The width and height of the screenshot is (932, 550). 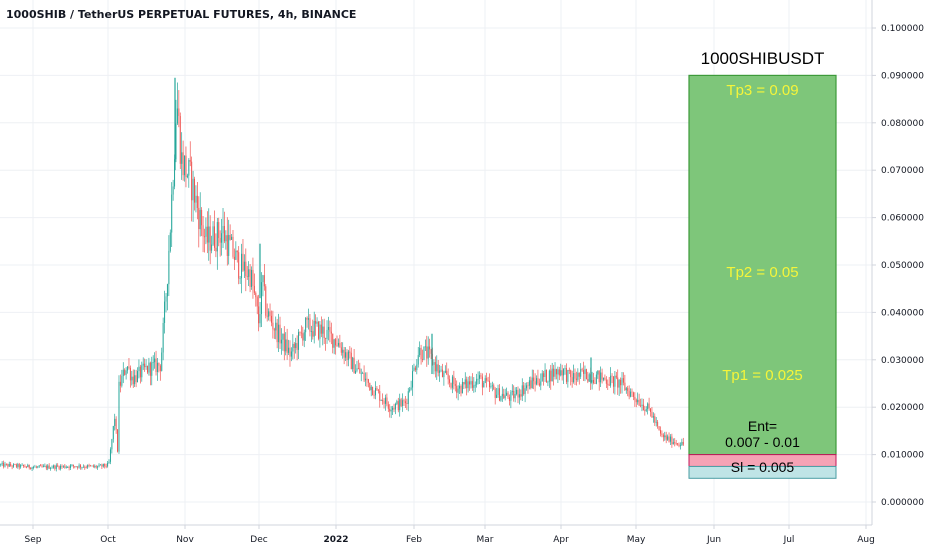 What do you see at coordinates (762, 472) in the screenshot?
I see `stop-loss-zone` at bounding box center [762, 472].